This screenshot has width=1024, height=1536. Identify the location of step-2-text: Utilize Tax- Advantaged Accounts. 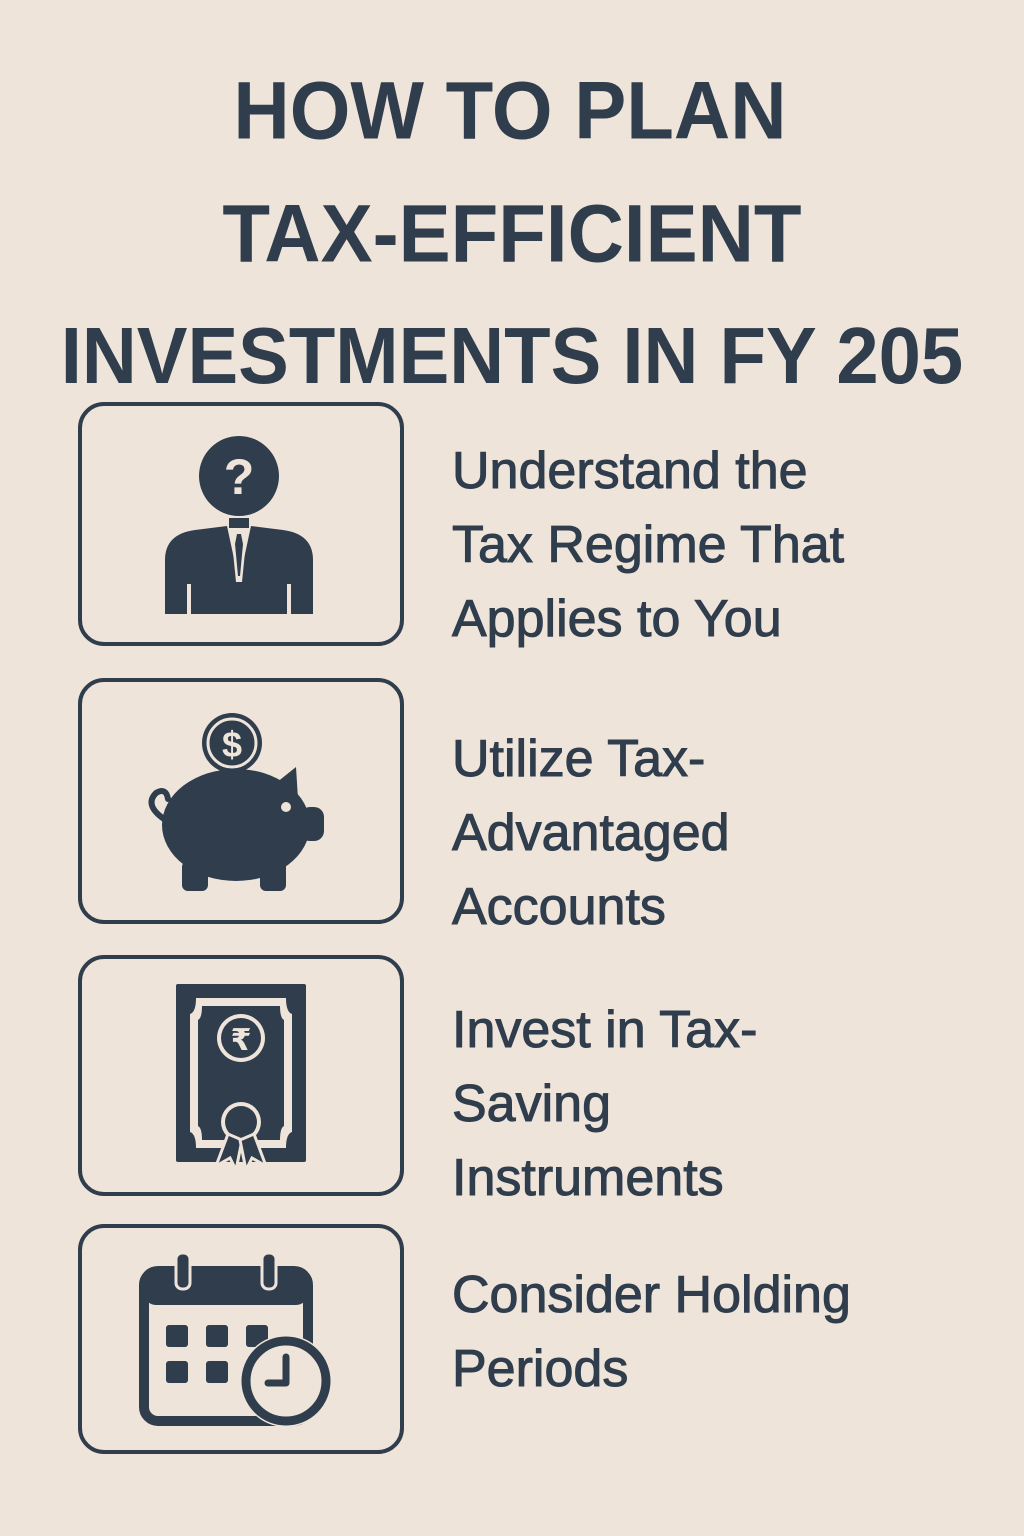
(591, 833).